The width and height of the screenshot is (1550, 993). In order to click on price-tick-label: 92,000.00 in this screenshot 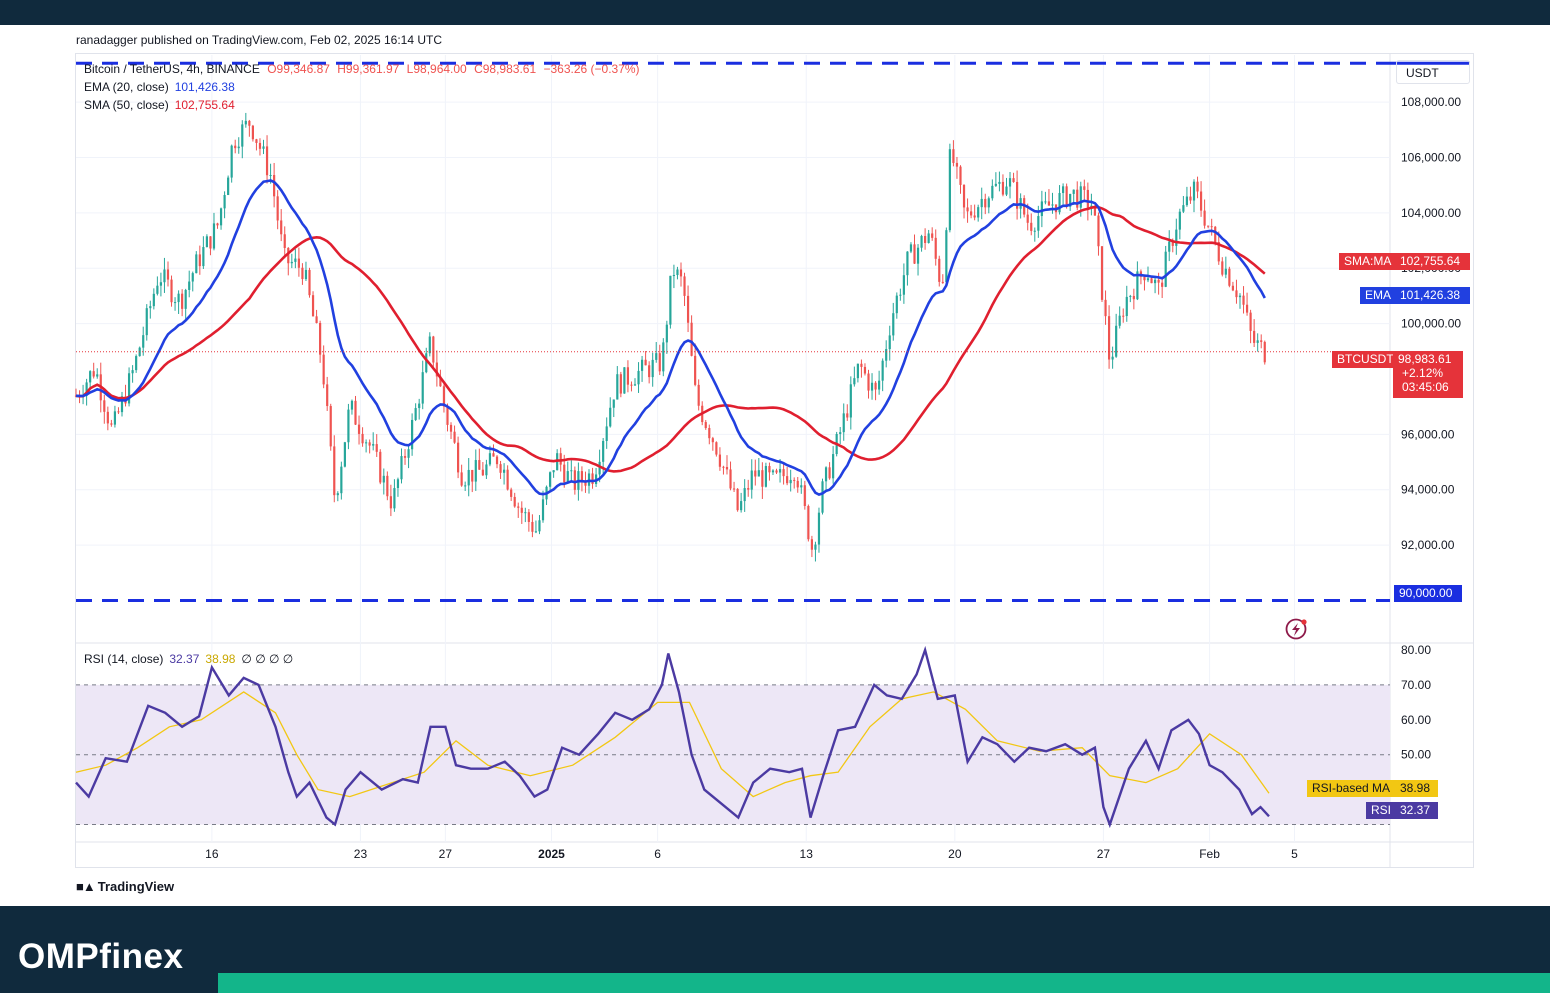, I will do `click(1428, 545)`.